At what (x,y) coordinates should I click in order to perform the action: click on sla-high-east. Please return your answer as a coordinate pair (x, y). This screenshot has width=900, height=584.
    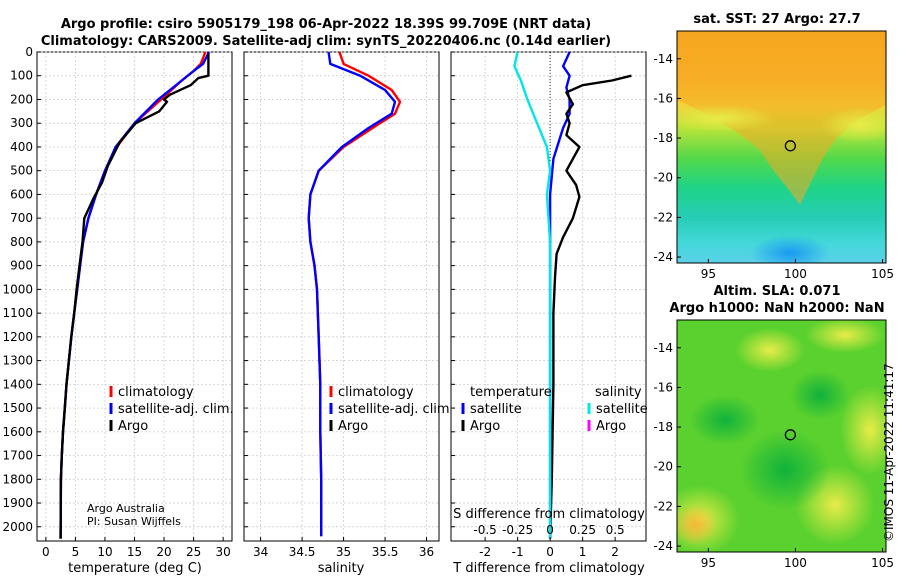
    Looking at the image, I should click on (863, 430).